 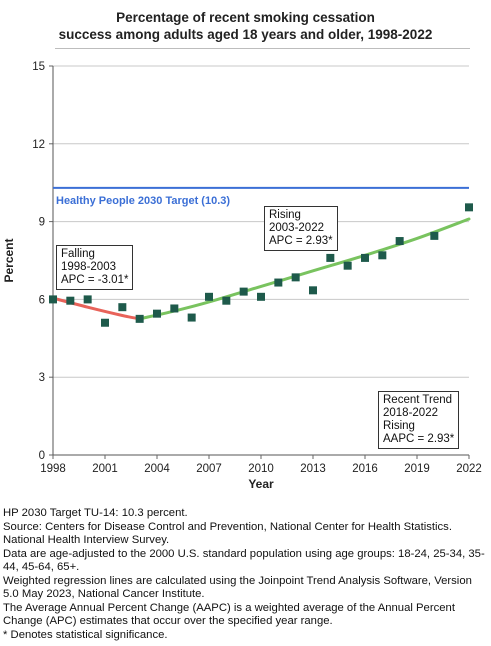 I want to click on x-tick-label-1998: 1998, so click(x=53, y=469).